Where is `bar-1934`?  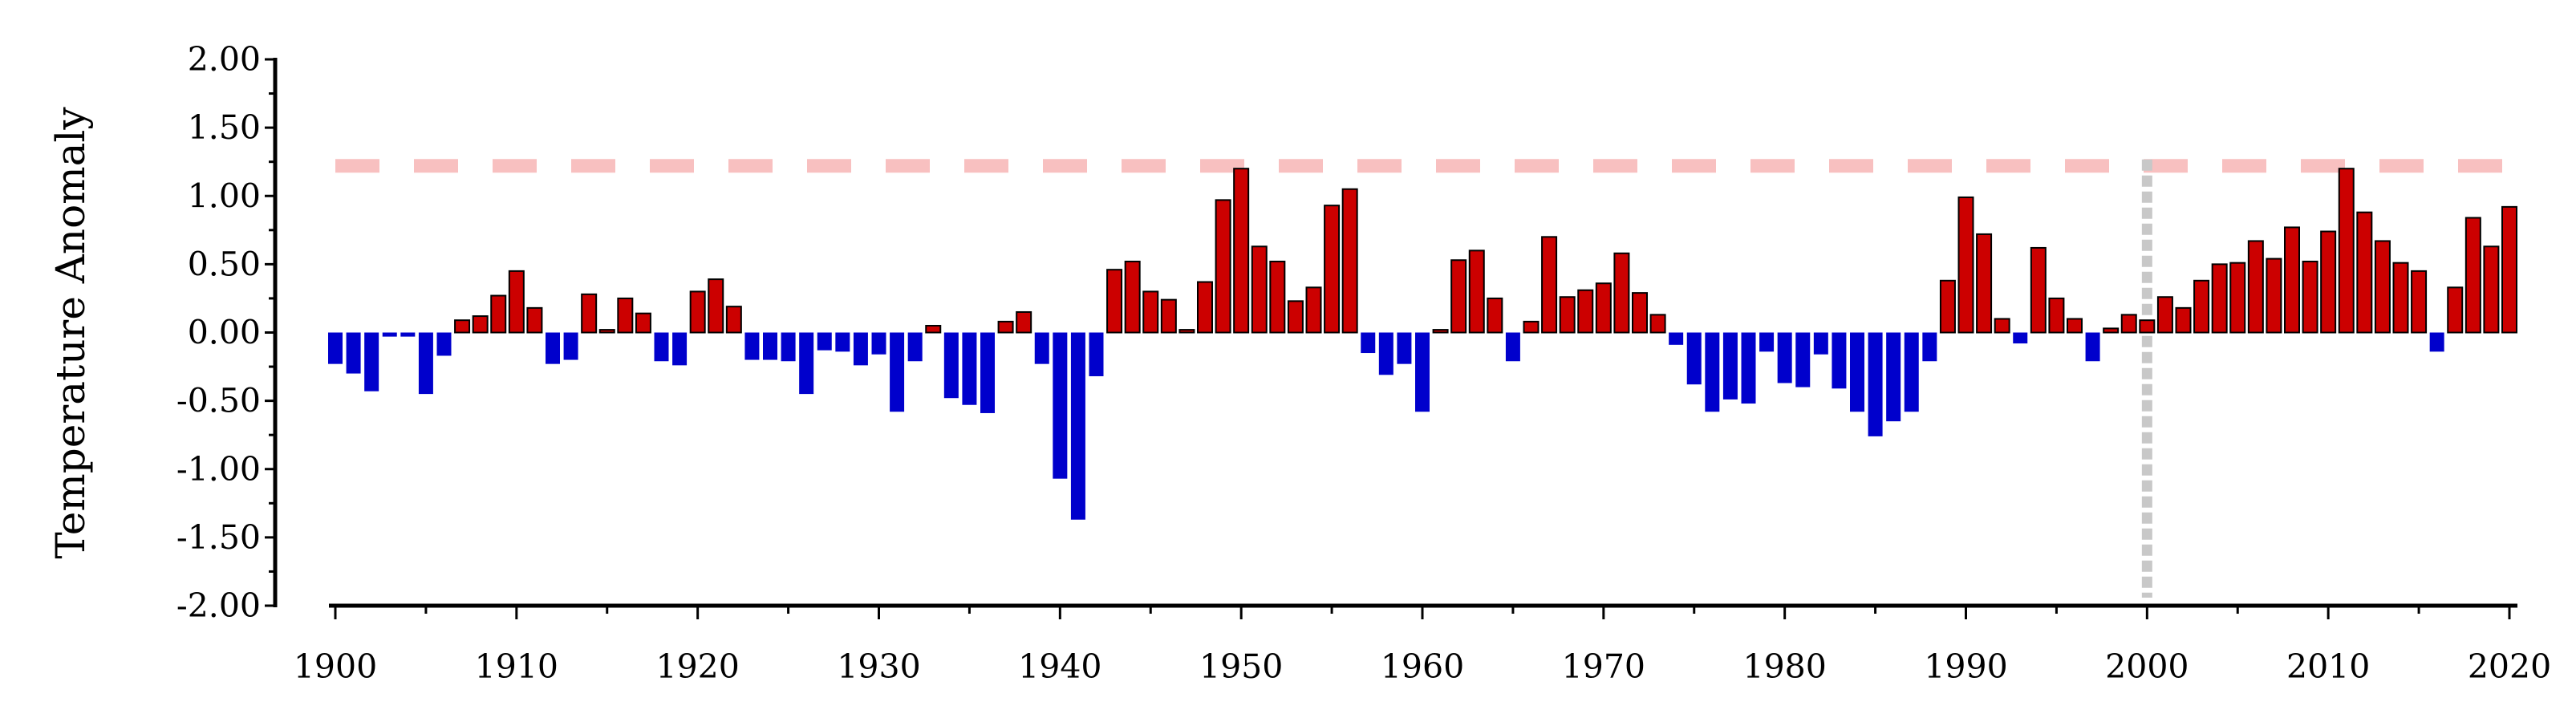 bar-1934 is located at coordinates (951, 365).